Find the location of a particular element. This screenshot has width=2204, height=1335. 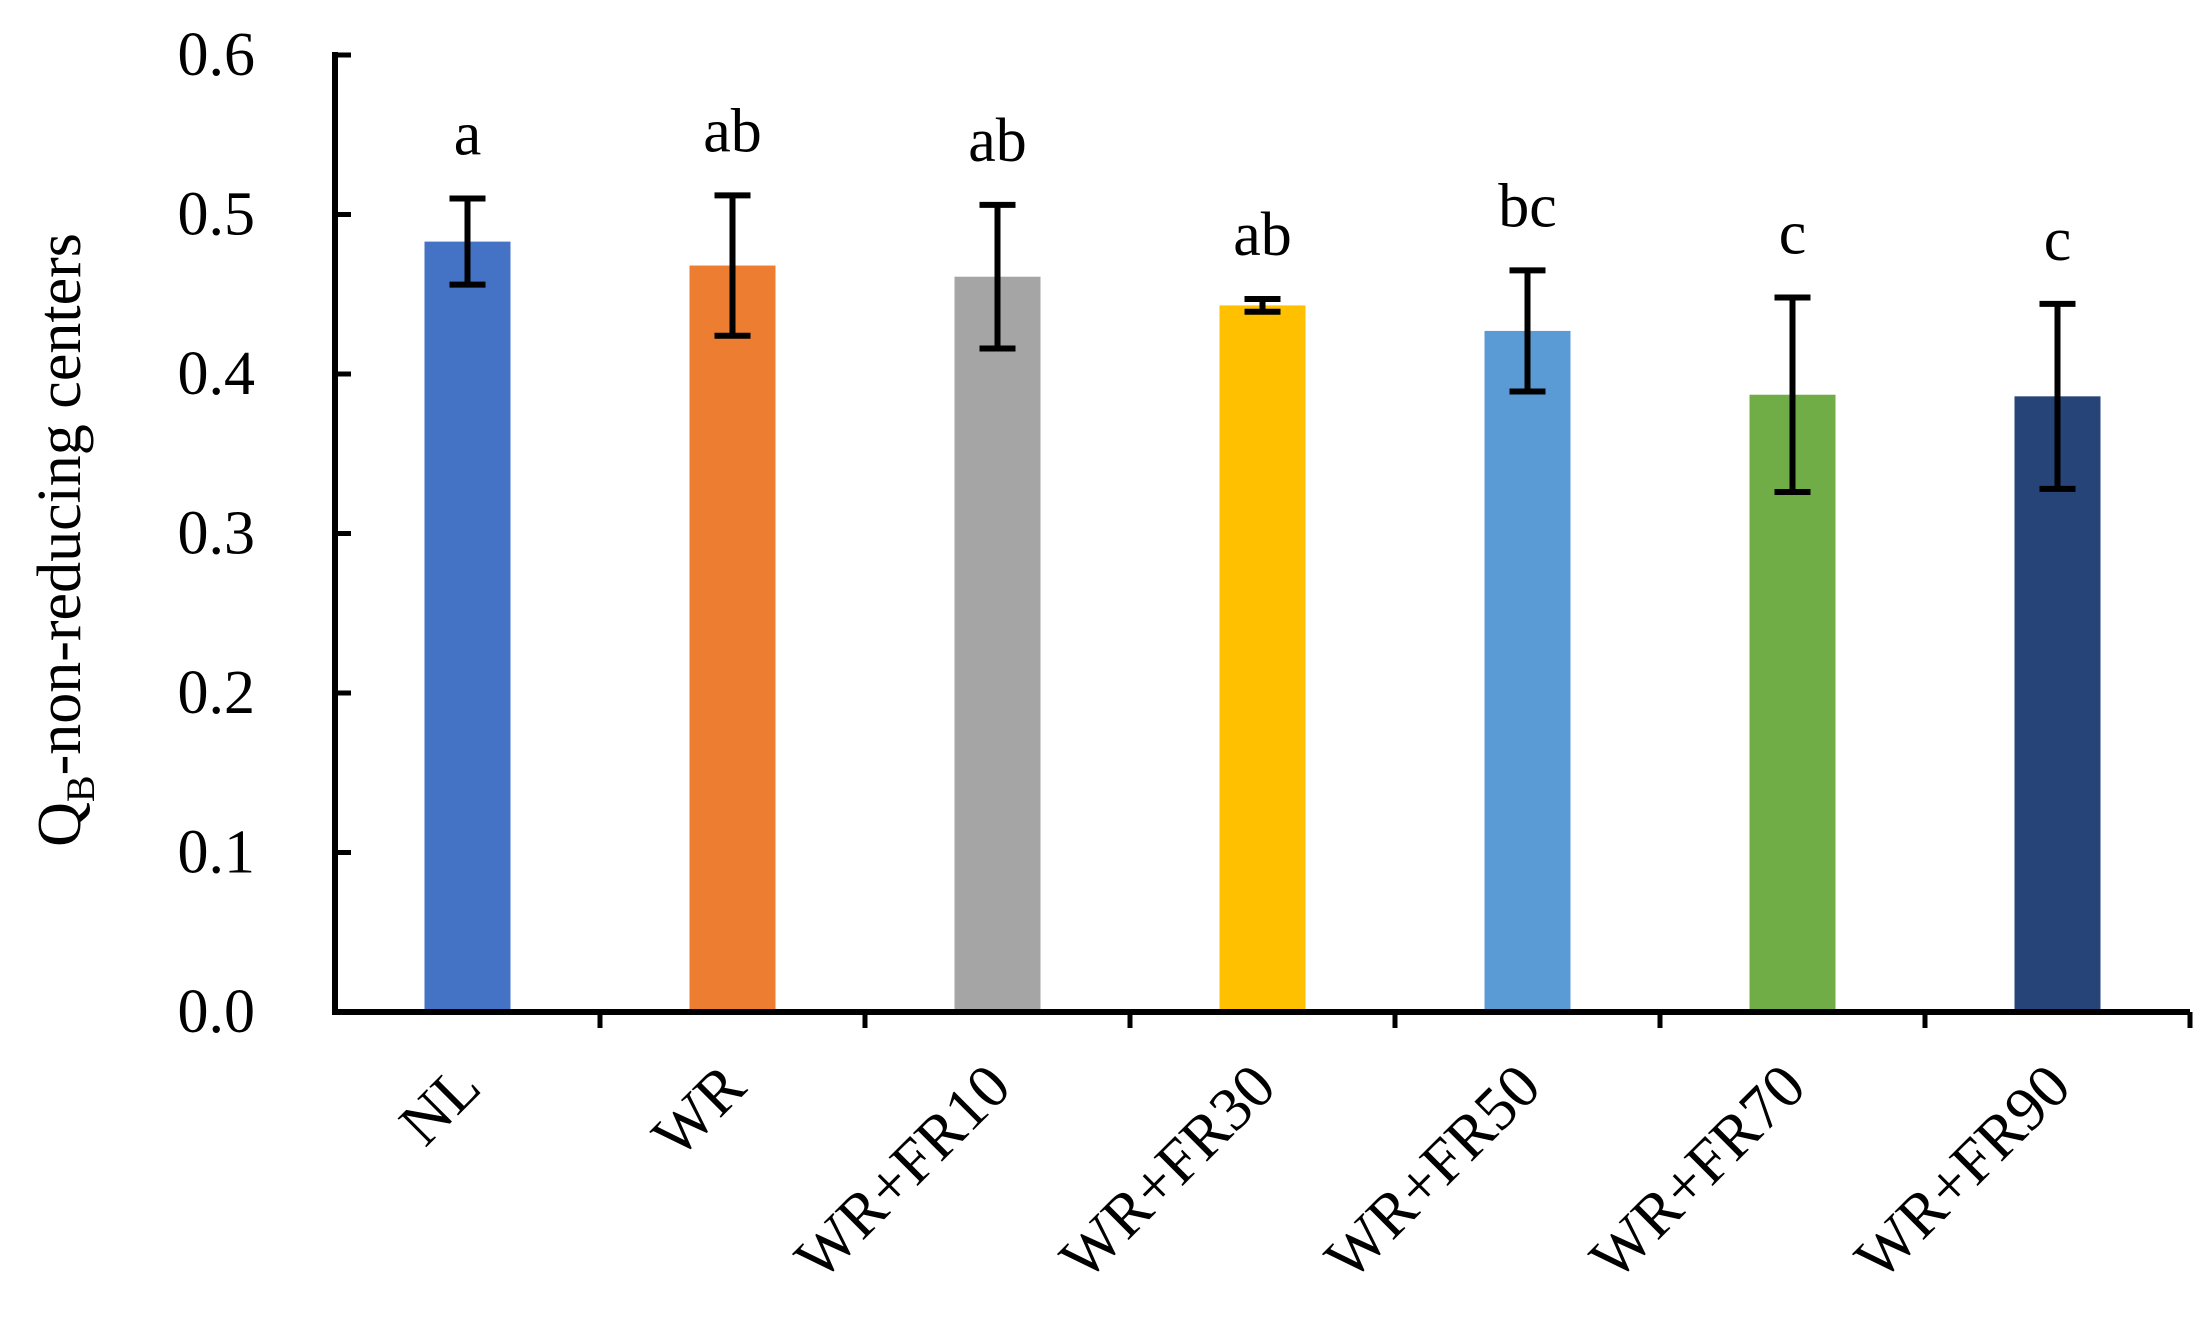

bar-wr-fr90 is located at coordinates (2057, 704).